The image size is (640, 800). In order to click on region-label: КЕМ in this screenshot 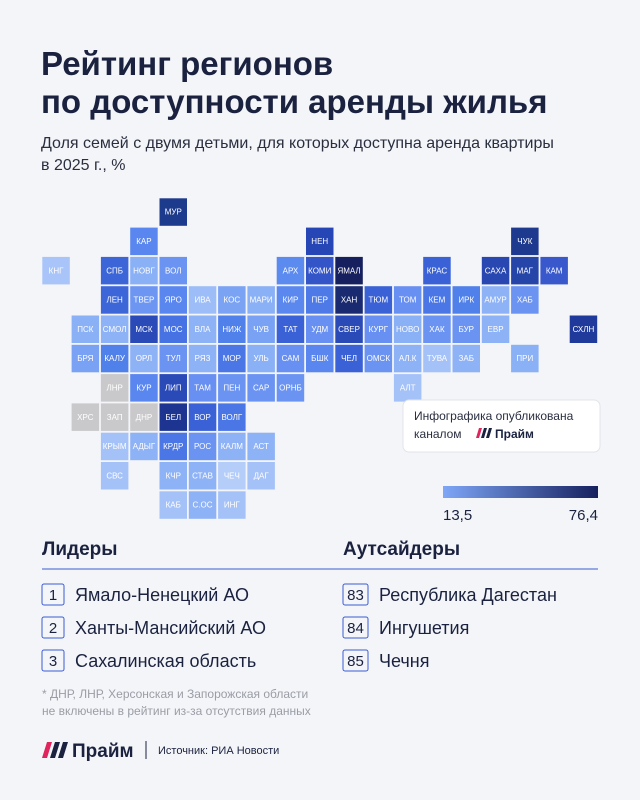, I will do `click(437, 300)`.